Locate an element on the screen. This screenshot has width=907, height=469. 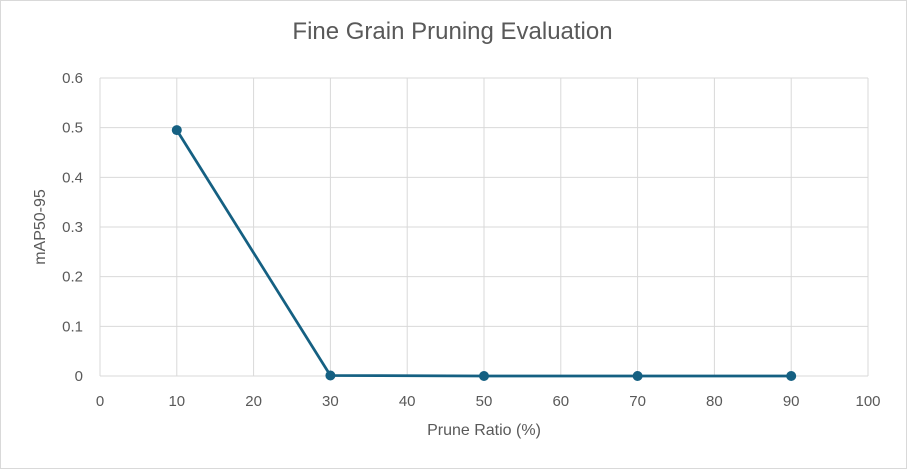
y-tick-label: 0.5 is located at coordinates (72, 128).